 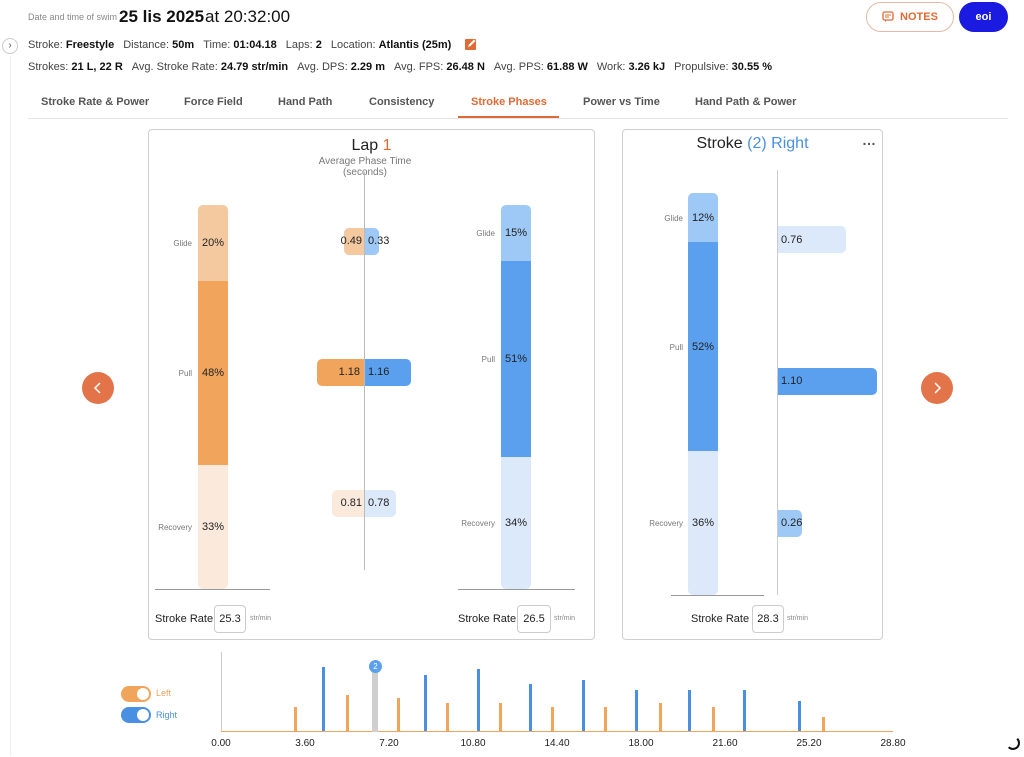 What do you see at coordinates (723, 67) in the screenshot?
I see `swim-stat-item: Propulsive: 30.55 %` at bounding box center [723, 67].